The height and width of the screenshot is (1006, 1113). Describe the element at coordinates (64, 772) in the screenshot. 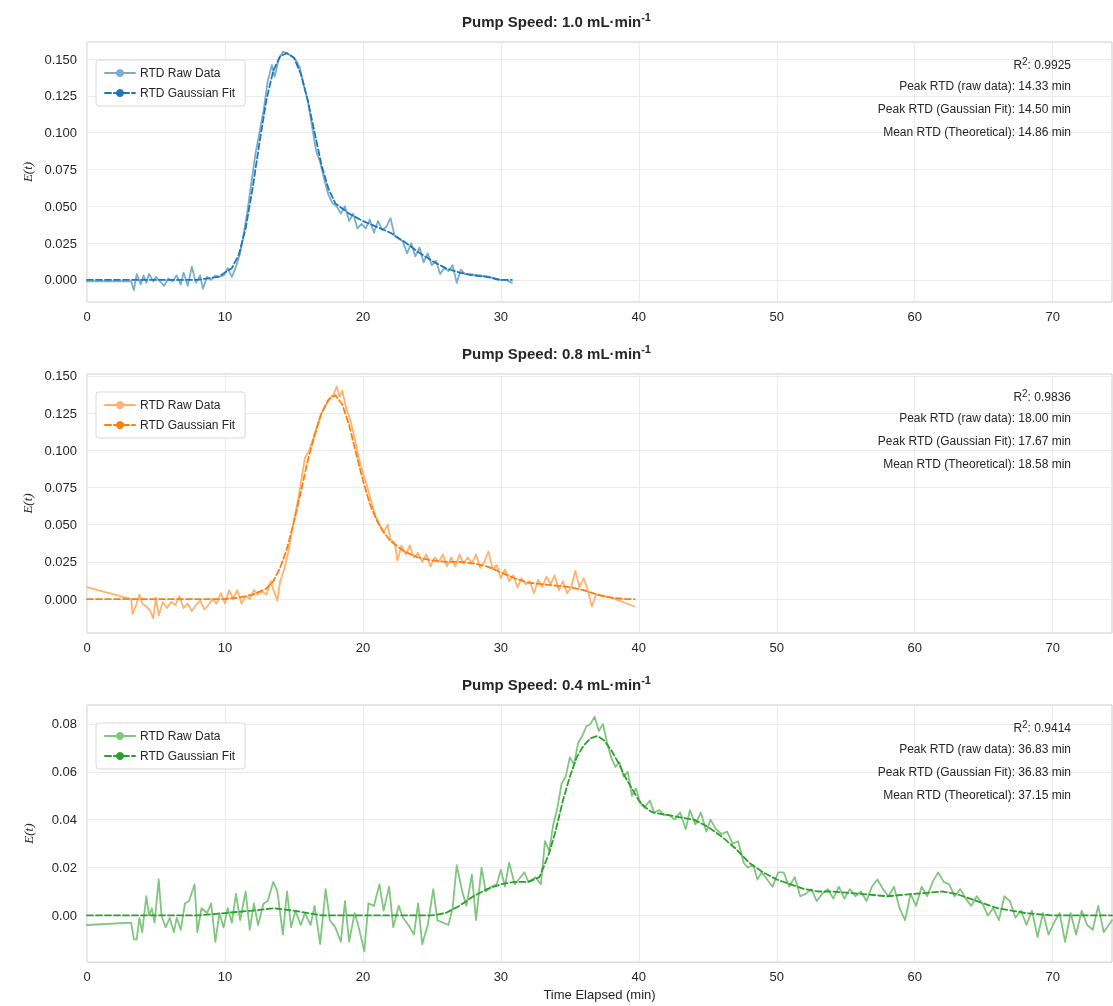

I see `y-tick-label: 0.06` at that location.